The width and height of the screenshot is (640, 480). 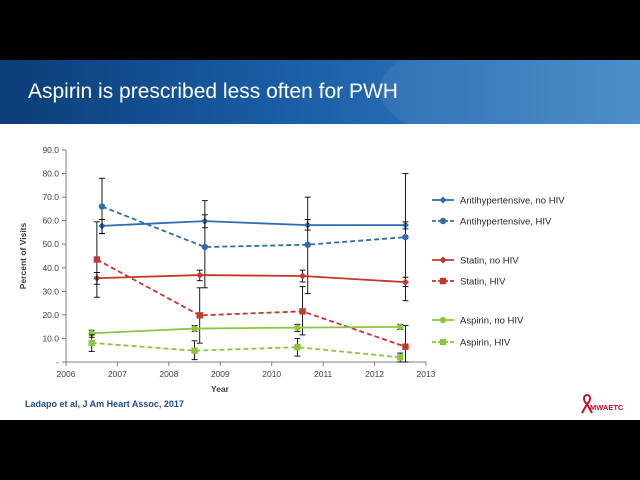 What do you see at coordinates (587, 403) in the screenshot?
I see `red-ribbon-icon` at bounding box center [587, 403].